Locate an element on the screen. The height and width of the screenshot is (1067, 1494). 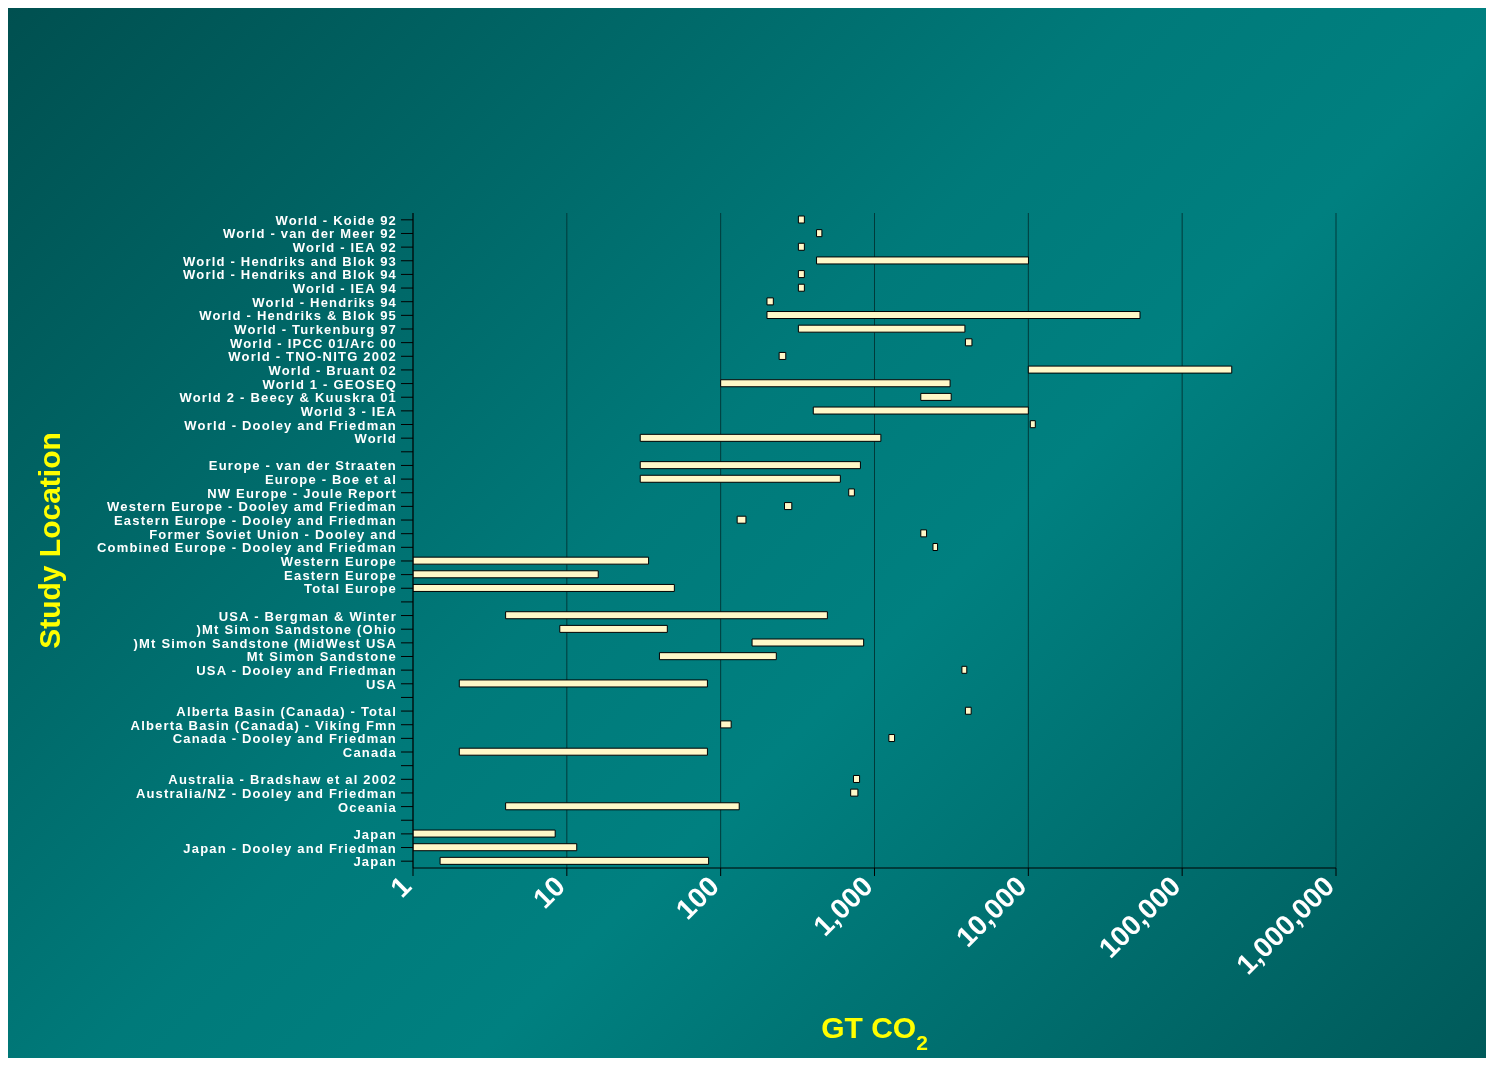
y-tick-label: USA is located at coordinates (381, 684).